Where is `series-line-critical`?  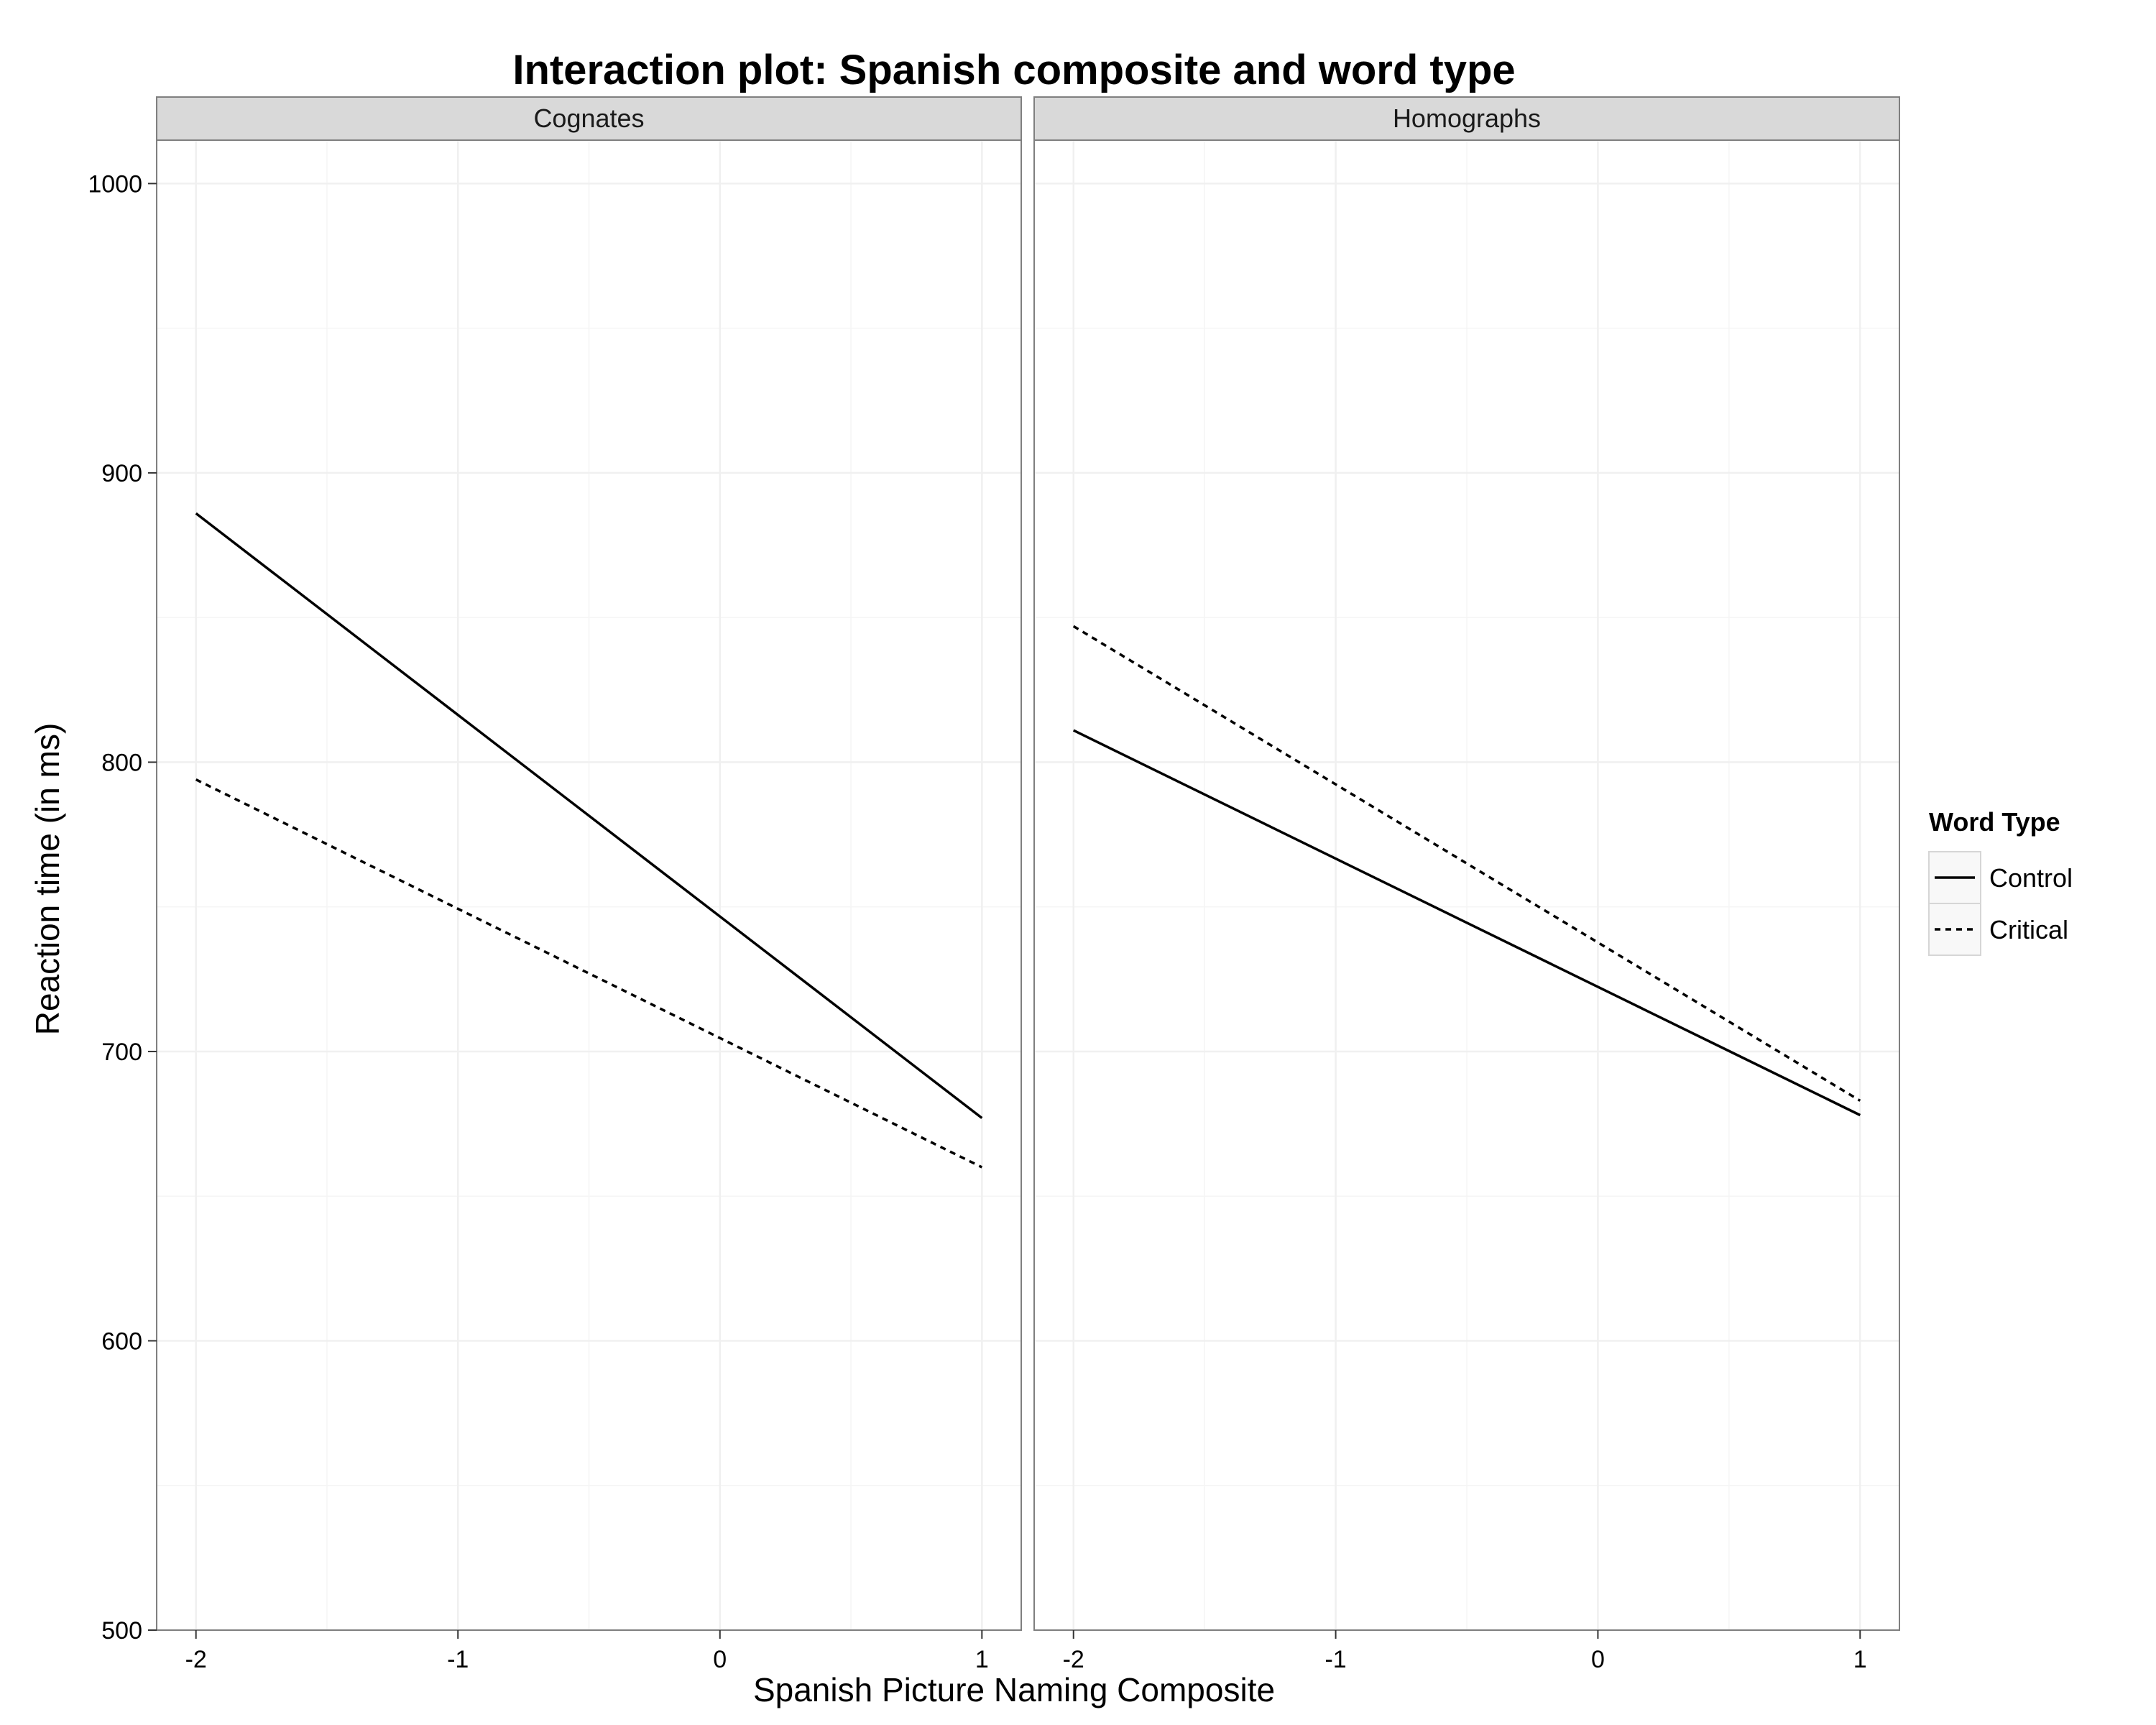
series-line-critical is located at coordinates (1466, 863).